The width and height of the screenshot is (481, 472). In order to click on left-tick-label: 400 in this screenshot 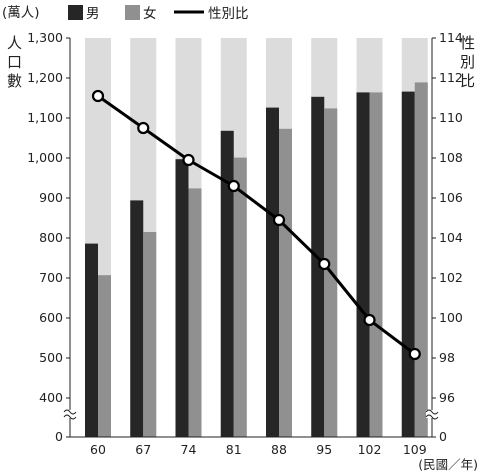, I will do `click(51, 397)`.